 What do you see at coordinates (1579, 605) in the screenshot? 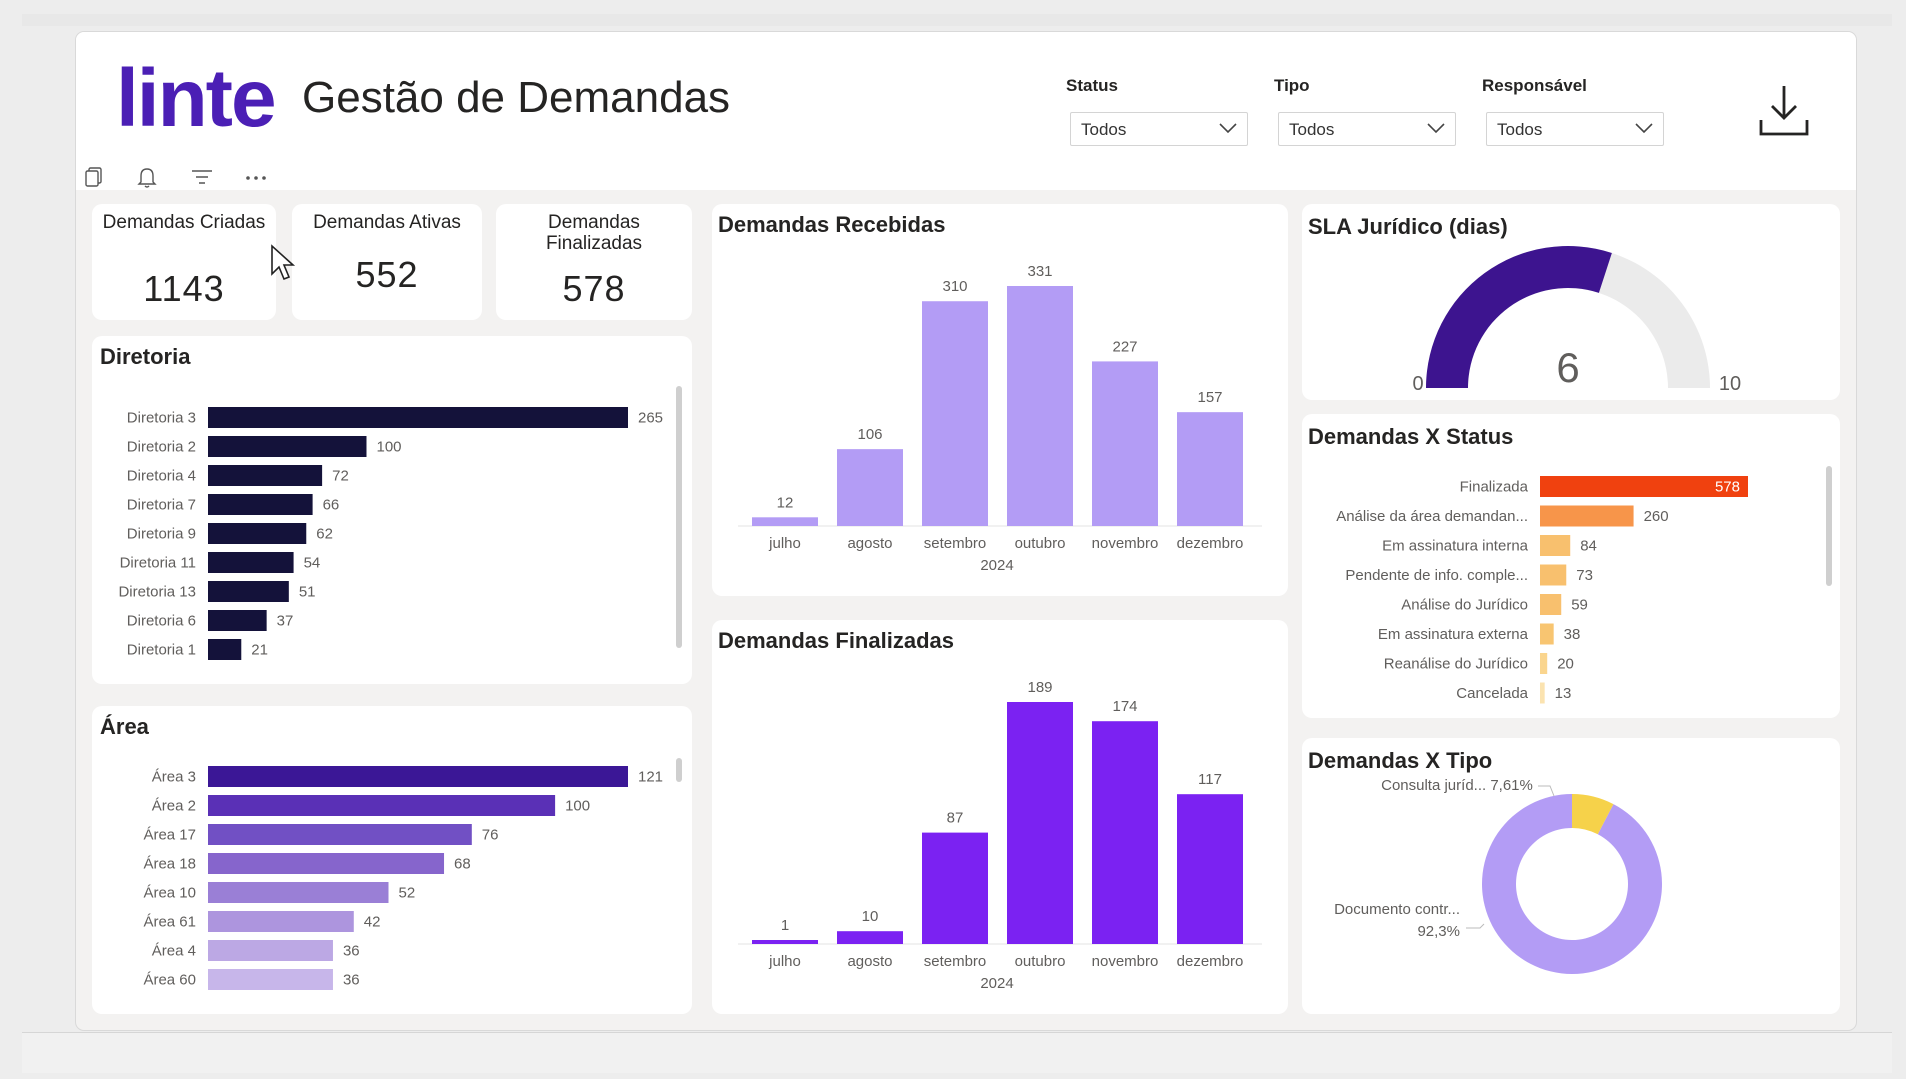
I see `data-label: 59` at bounding box center [1579, 605].